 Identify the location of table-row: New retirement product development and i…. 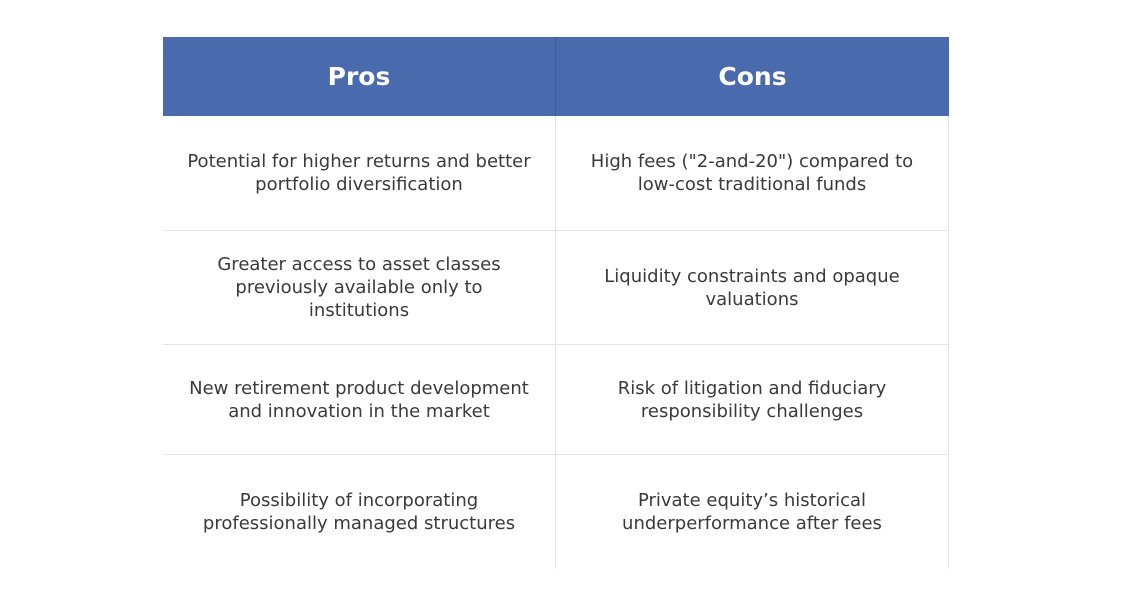
(556, 400).